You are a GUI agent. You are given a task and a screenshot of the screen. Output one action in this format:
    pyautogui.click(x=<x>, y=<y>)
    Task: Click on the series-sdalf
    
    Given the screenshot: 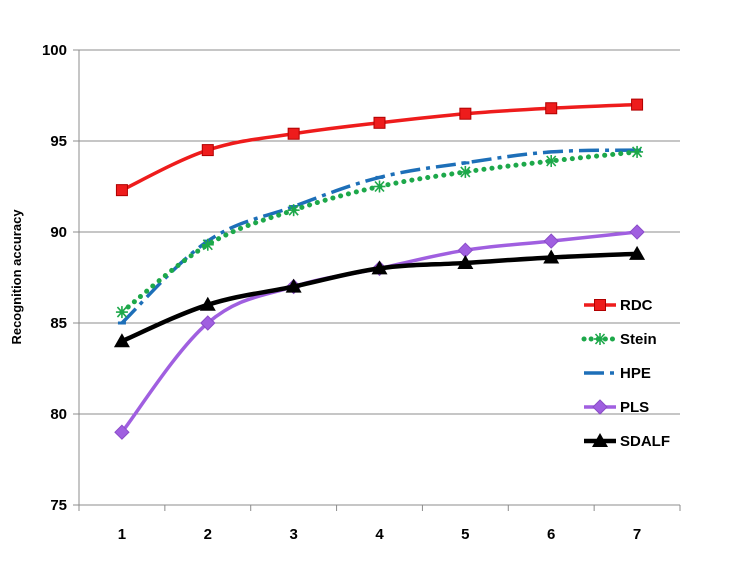 What is the action you would take?
    pyautogui.click(x=379, y=296)
    